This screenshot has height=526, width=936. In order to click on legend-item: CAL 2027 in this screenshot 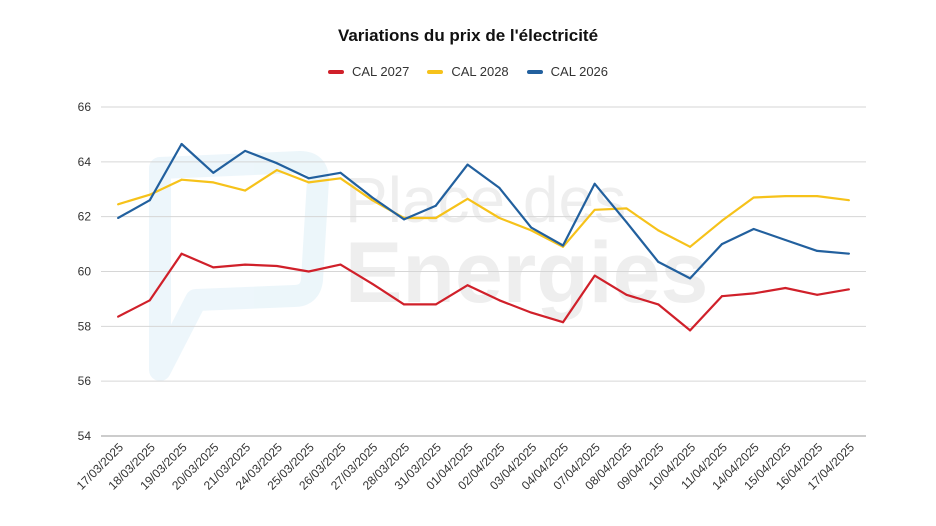, I will do `click(368, 71)`.